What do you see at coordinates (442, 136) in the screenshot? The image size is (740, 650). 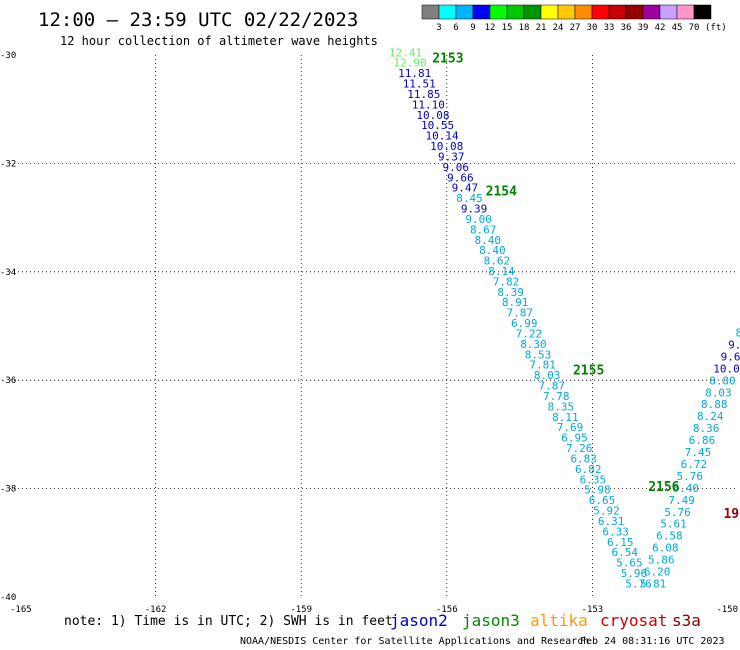 I see `wave-height-label: 10.14` at bounding box center [442, 136].